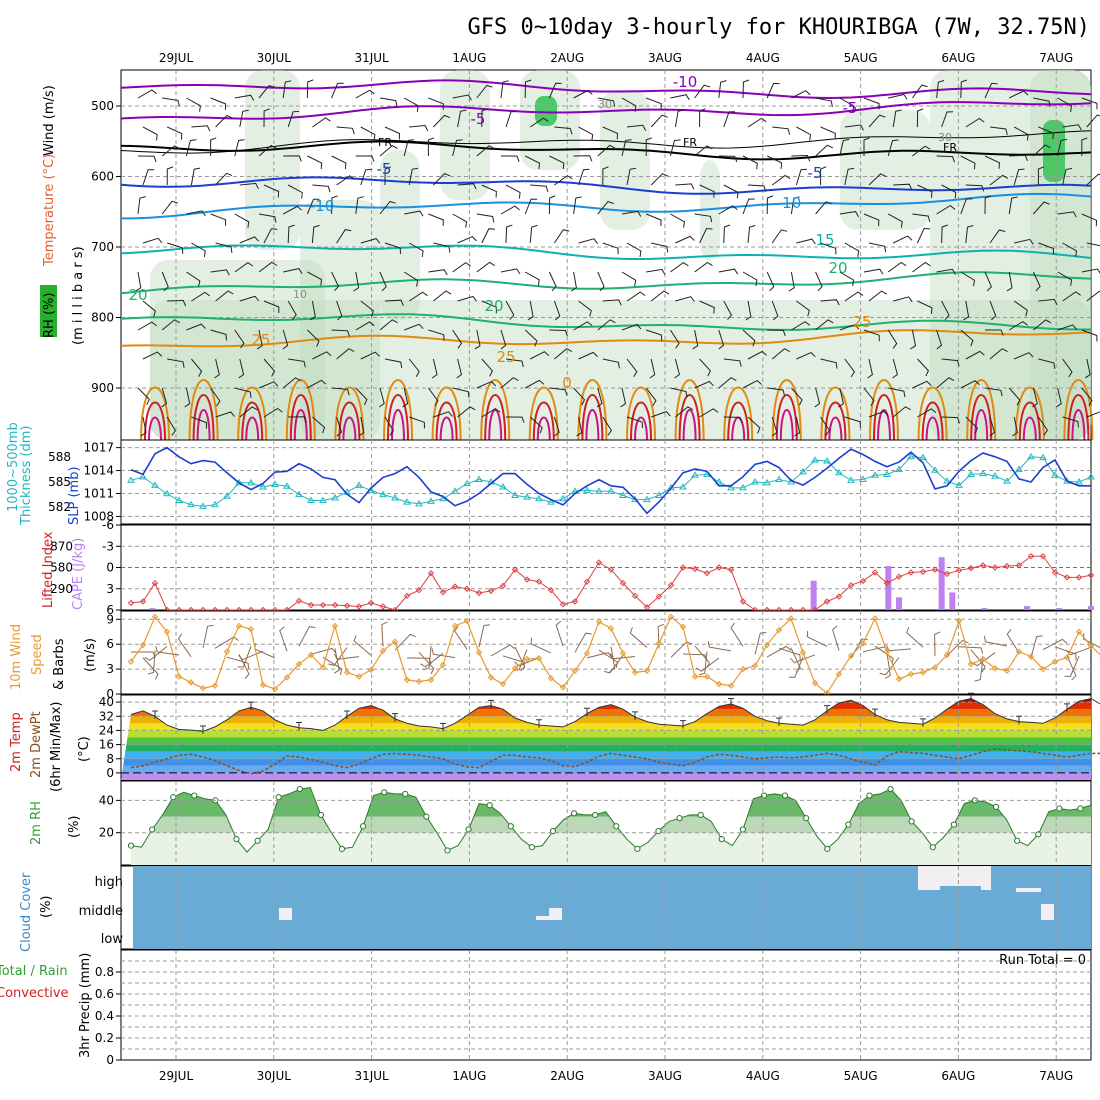 The image size is (1100, 1100). Describe the element at coordinates (615, 655) in the screenshot. I see `wind10-speed-line` at that location.